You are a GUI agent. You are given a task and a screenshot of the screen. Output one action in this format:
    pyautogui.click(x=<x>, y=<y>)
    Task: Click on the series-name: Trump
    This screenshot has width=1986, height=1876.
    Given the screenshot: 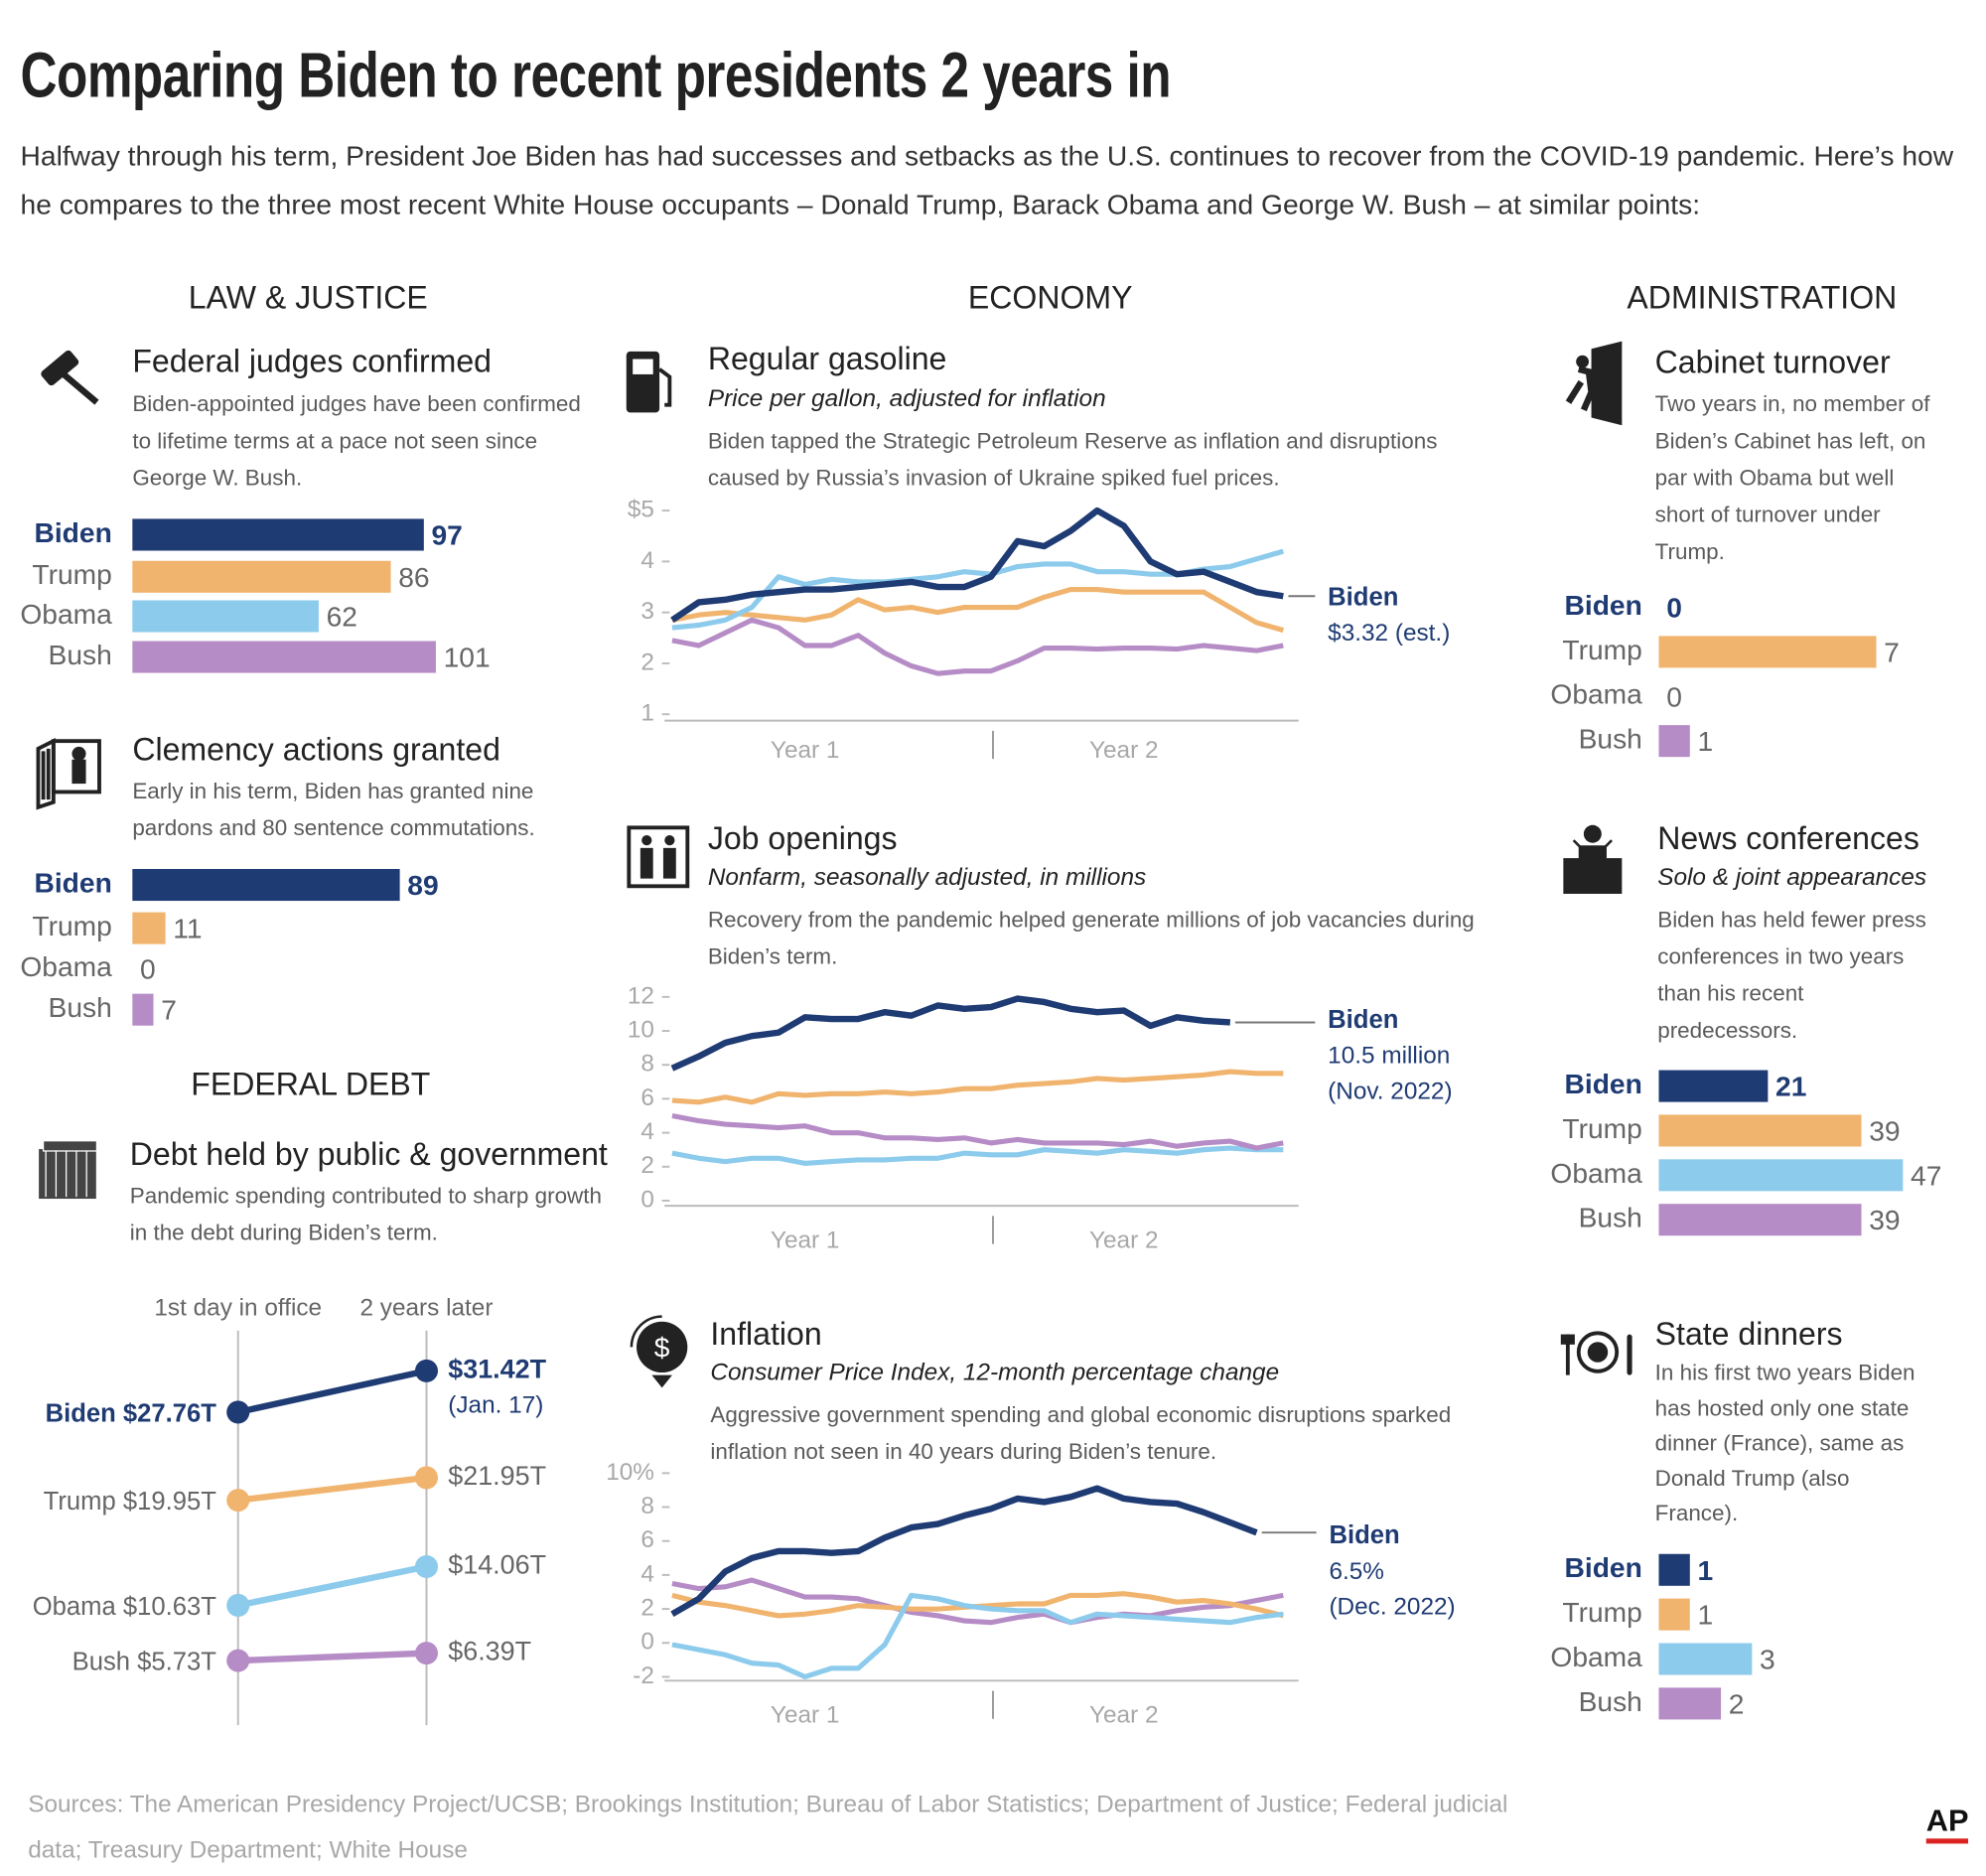 What is the action you would take?
    pyautogui.click(x=80, y=1501)
    